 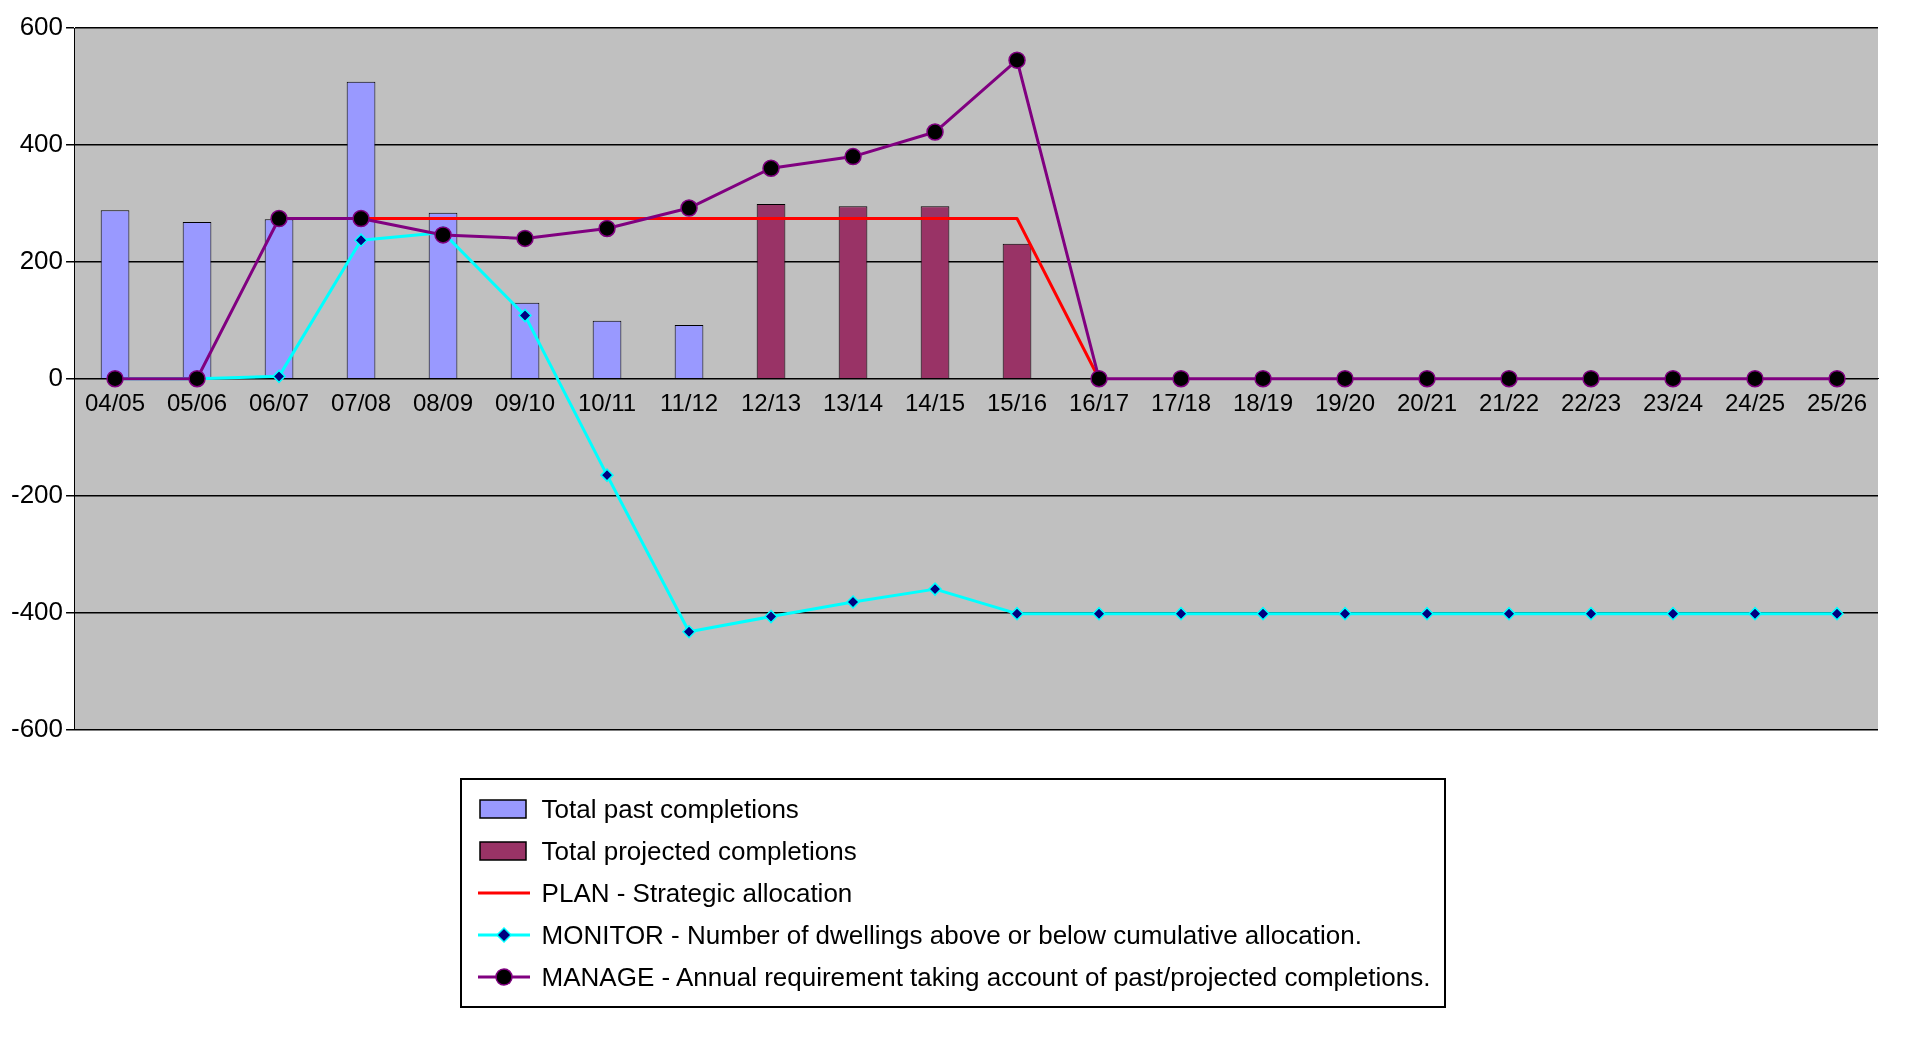 What do you see at coordinates (41, 143) in the screenshot?
I see `y-tick-label: 400` at bounding box center [41, 143].